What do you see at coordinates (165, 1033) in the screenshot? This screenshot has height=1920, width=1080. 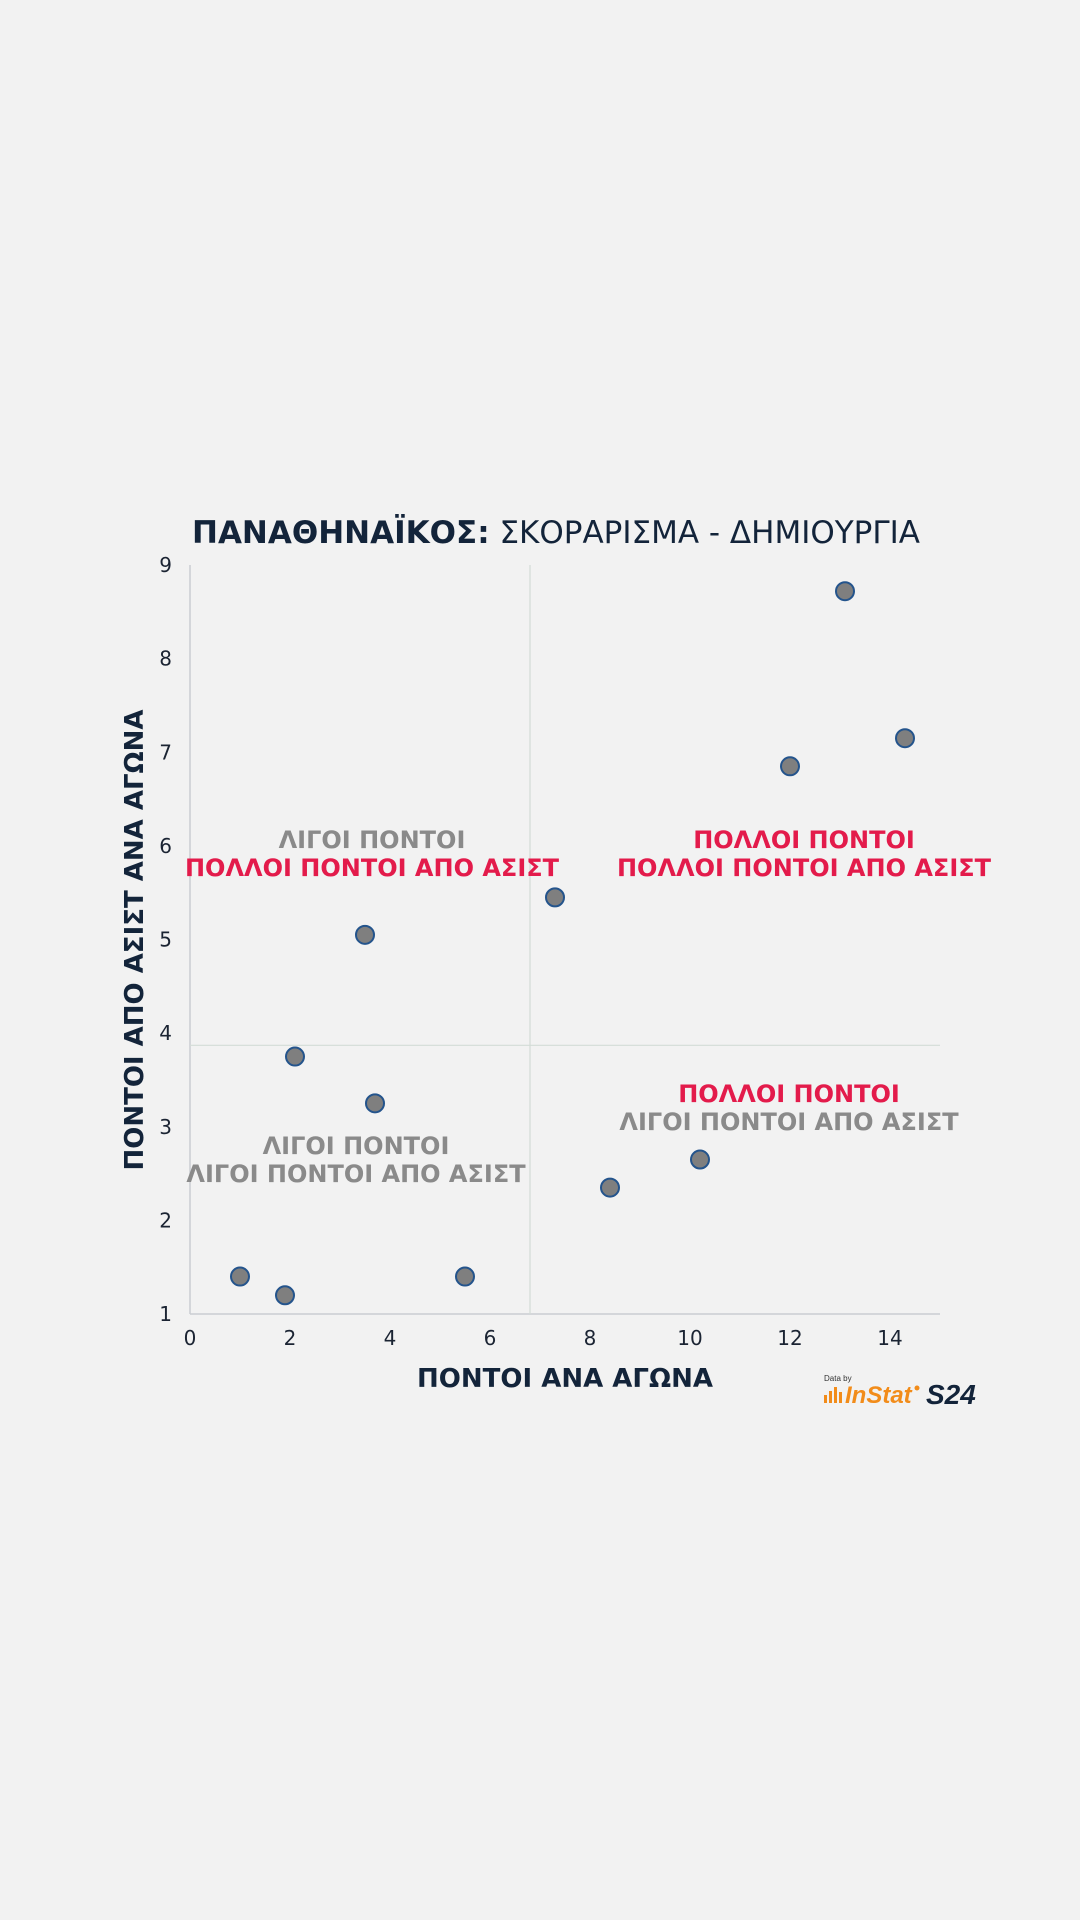 I see `y-tick-label: 4` at bounding box center [165, 1033].